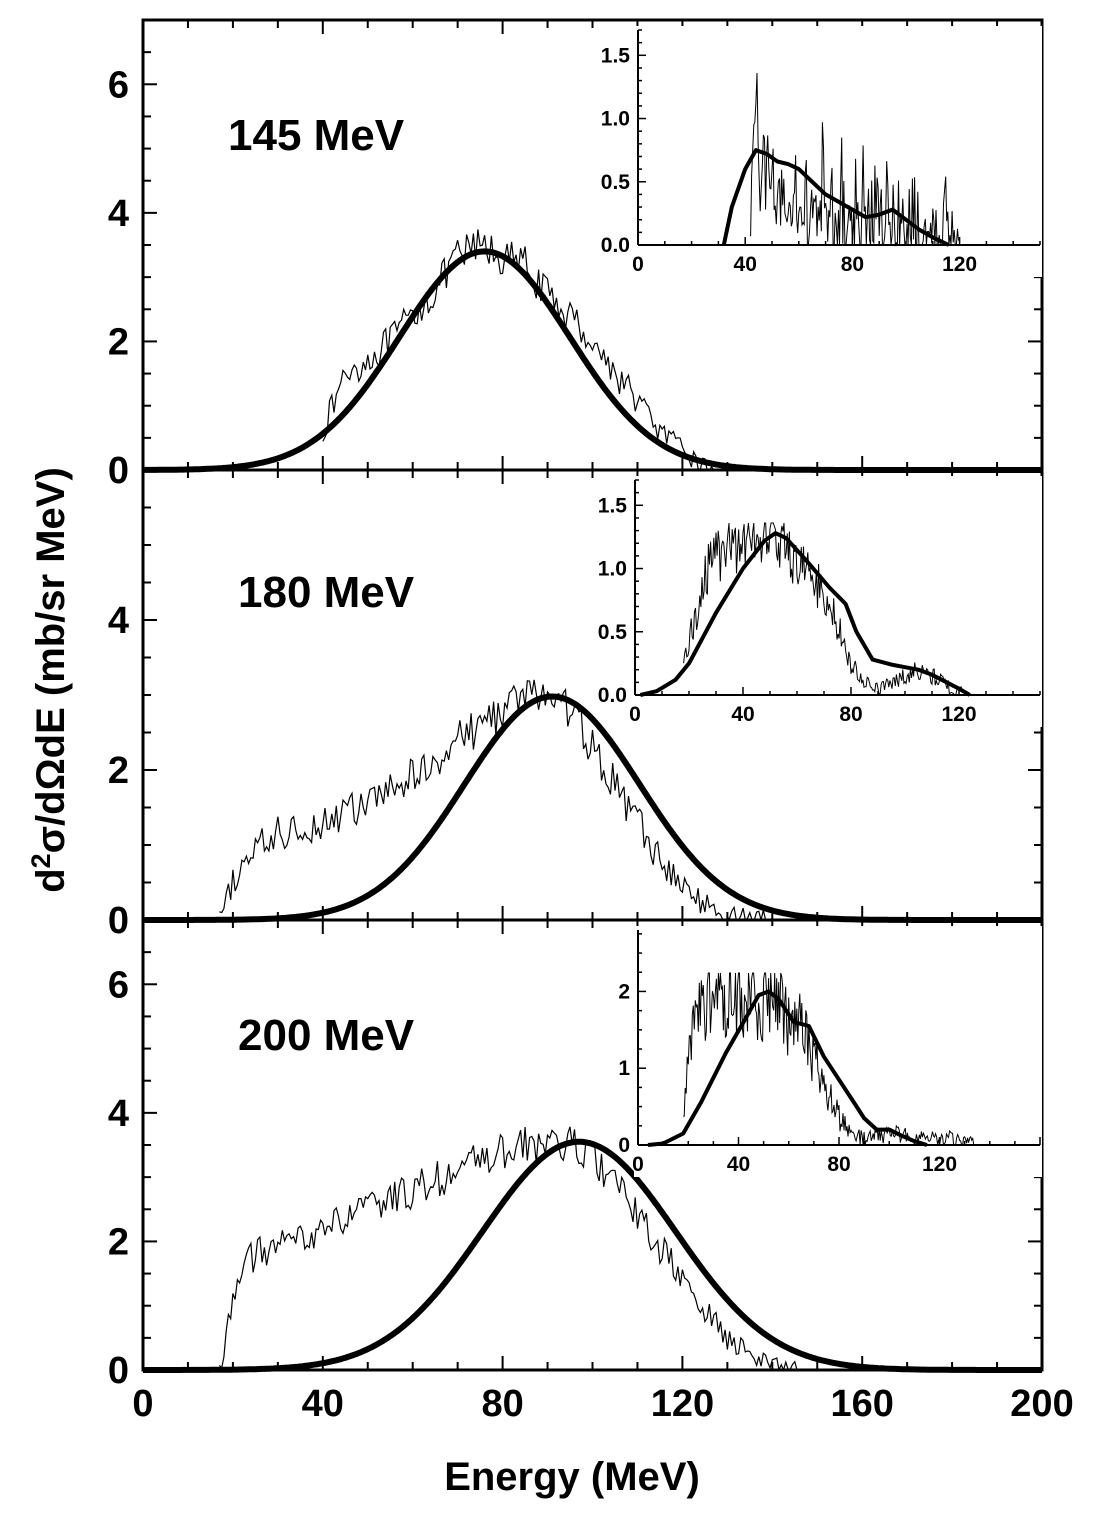 The height and width of the screenshot is (1515, 1102). What do you see at coordinates (51, 660) in the screenshot?
I see `y-axis-title-rest: σ/dΩdE (mb/sr MeV)` at bounding box center [51, 660].